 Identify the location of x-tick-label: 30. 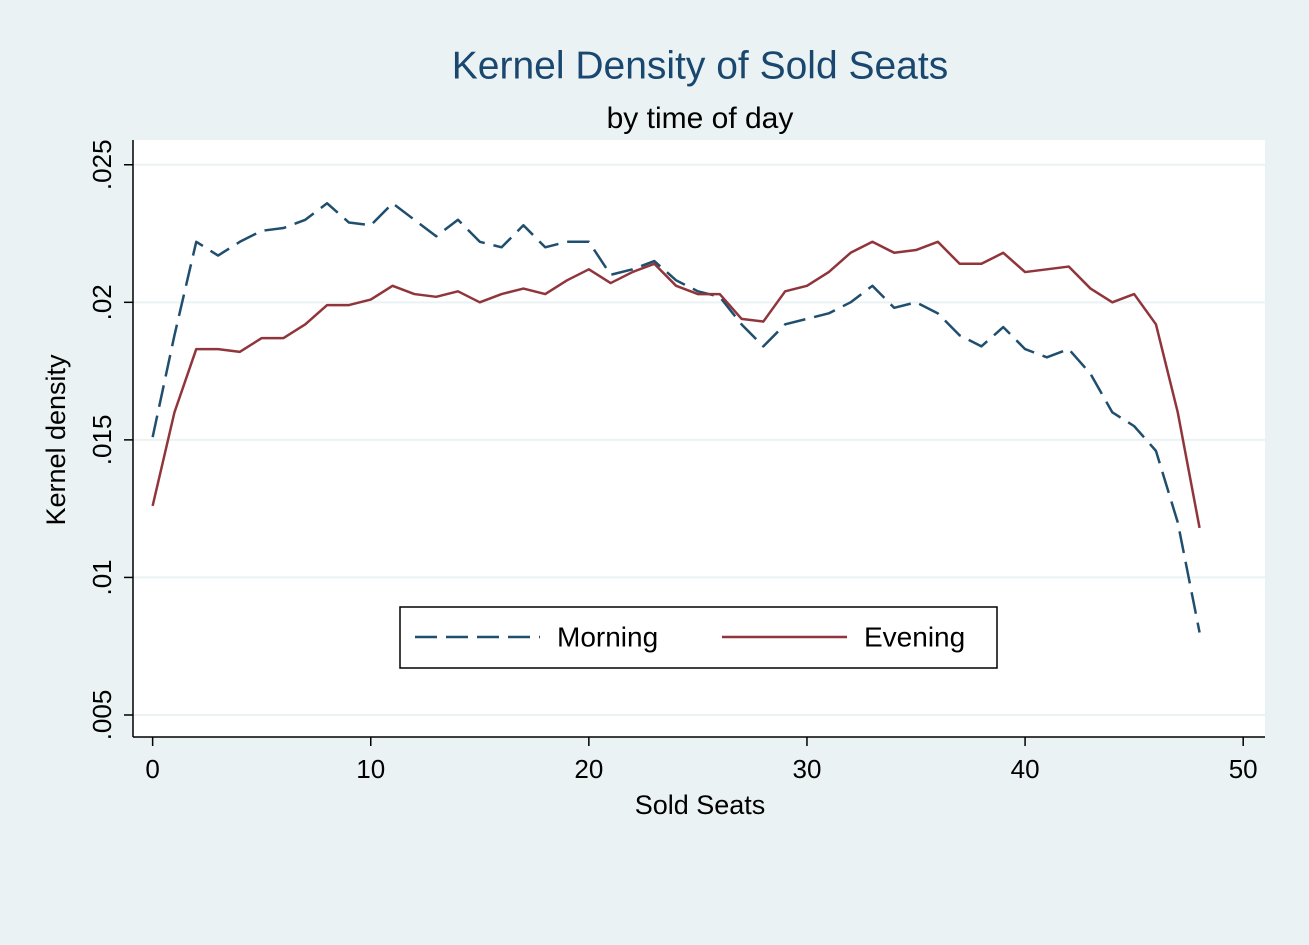
(807, 769).